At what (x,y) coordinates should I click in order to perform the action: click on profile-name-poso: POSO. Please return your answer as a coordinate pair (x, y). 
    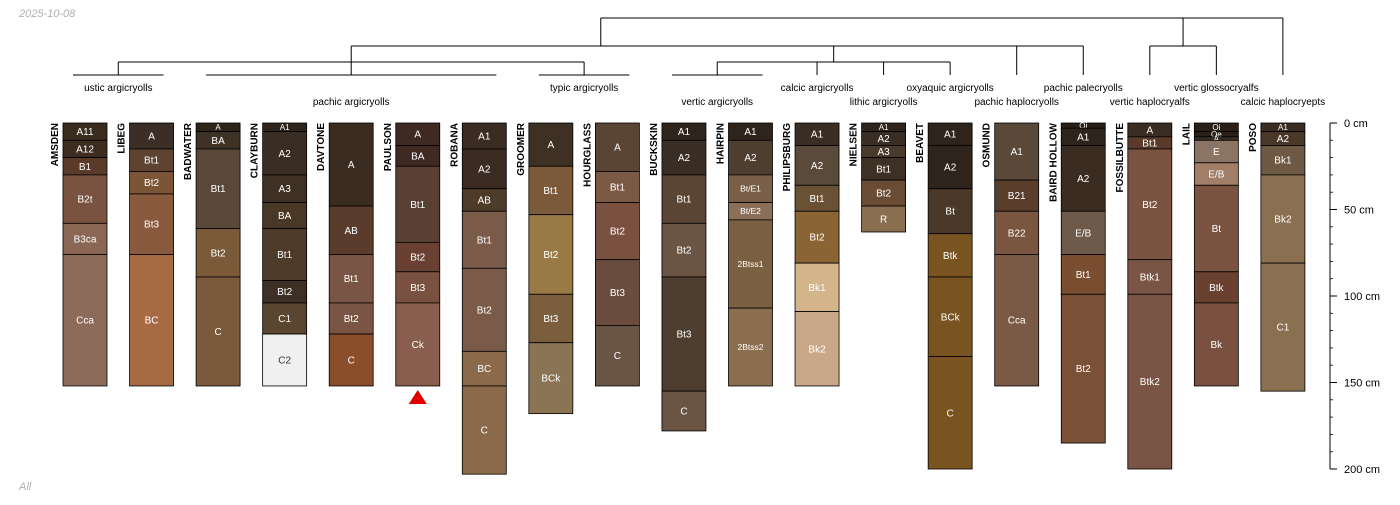
    Looking at the image, I should click on (1253, 137).